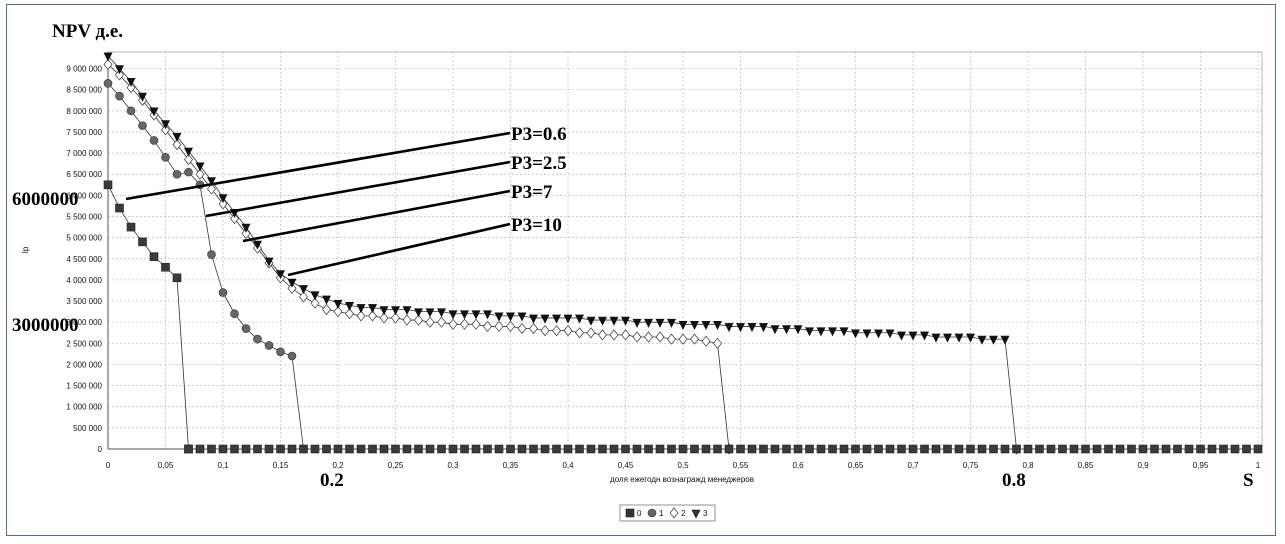  Describe the element at coordinates (1028, 465) in the screenshot. I see `x-tick-label: 0,8` at that location.